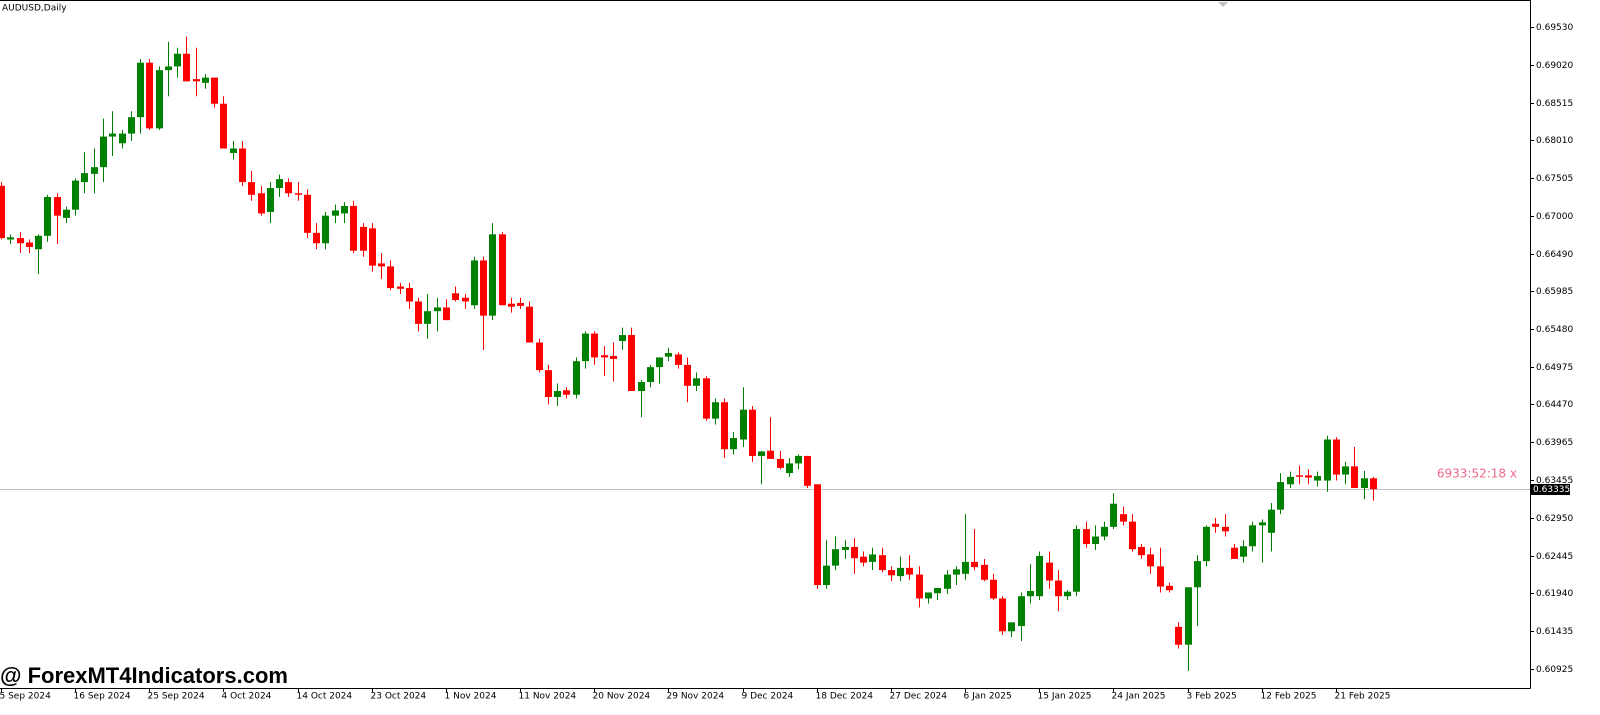 The height and width of the screenshot is (715, 1600). What do you see at coordinates (1554, 632) in the screenshot?
I see `y-tick-label: 0.61435` at bounding box center [1554, 632].